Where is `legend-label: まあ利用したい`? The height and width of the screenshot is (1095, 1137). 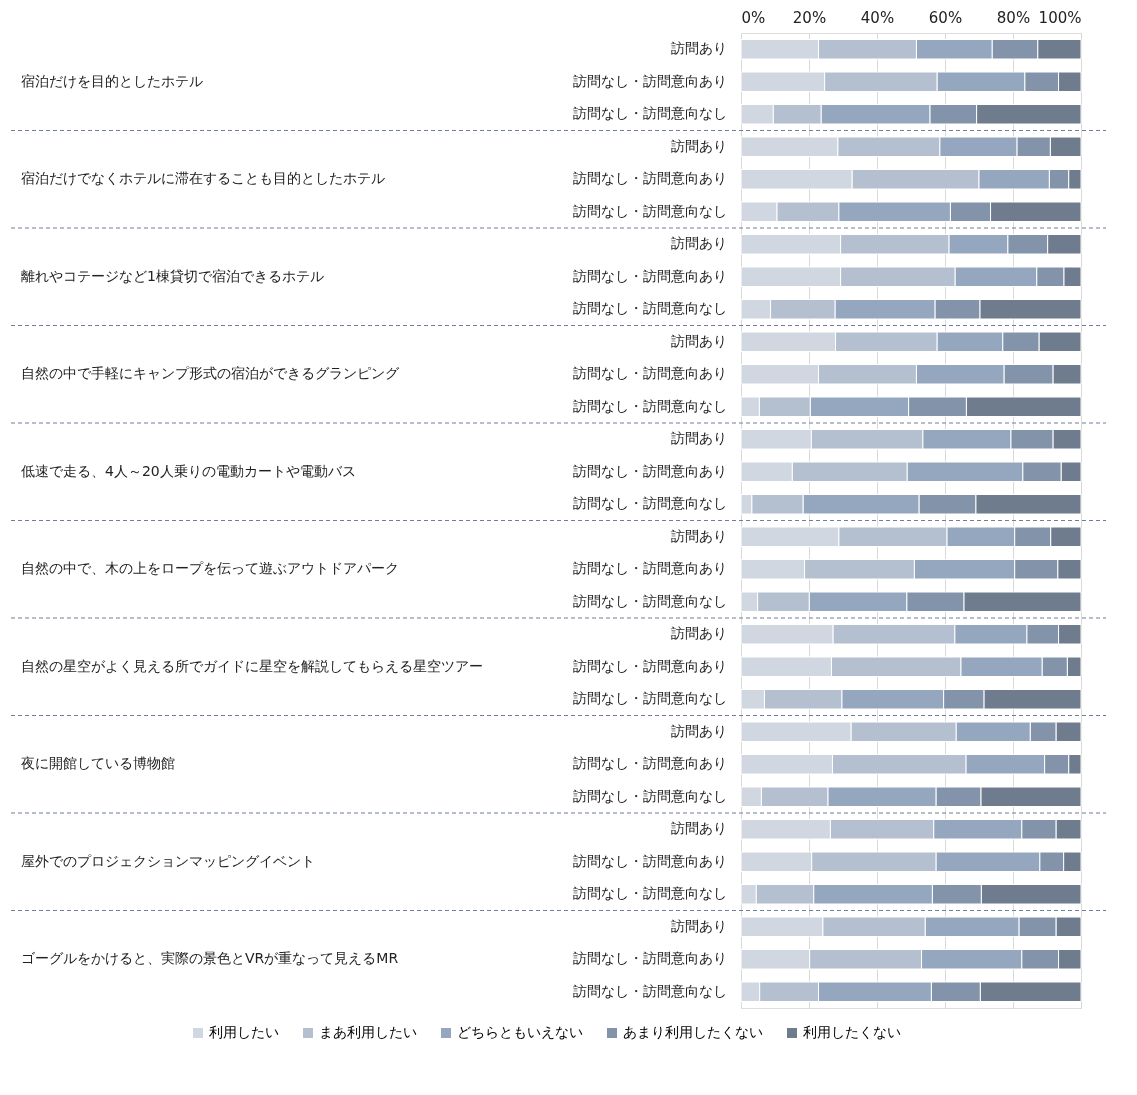 legend-label: まあ利用したい is located at coordinates (368, 1032).